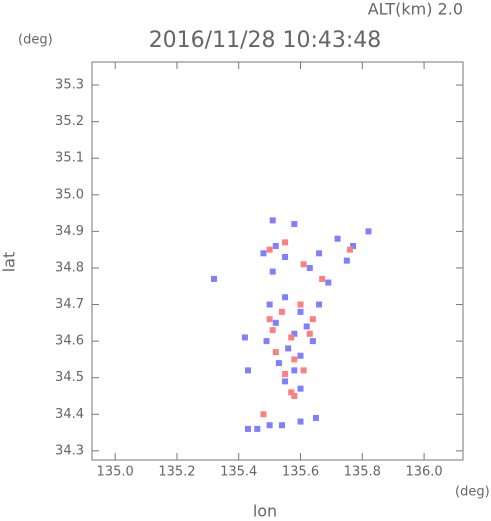  What do you see at coordinates (69, 341) in the screenshot?
I see `y-tick-label: 34.6` at bounding box center [69, 341].